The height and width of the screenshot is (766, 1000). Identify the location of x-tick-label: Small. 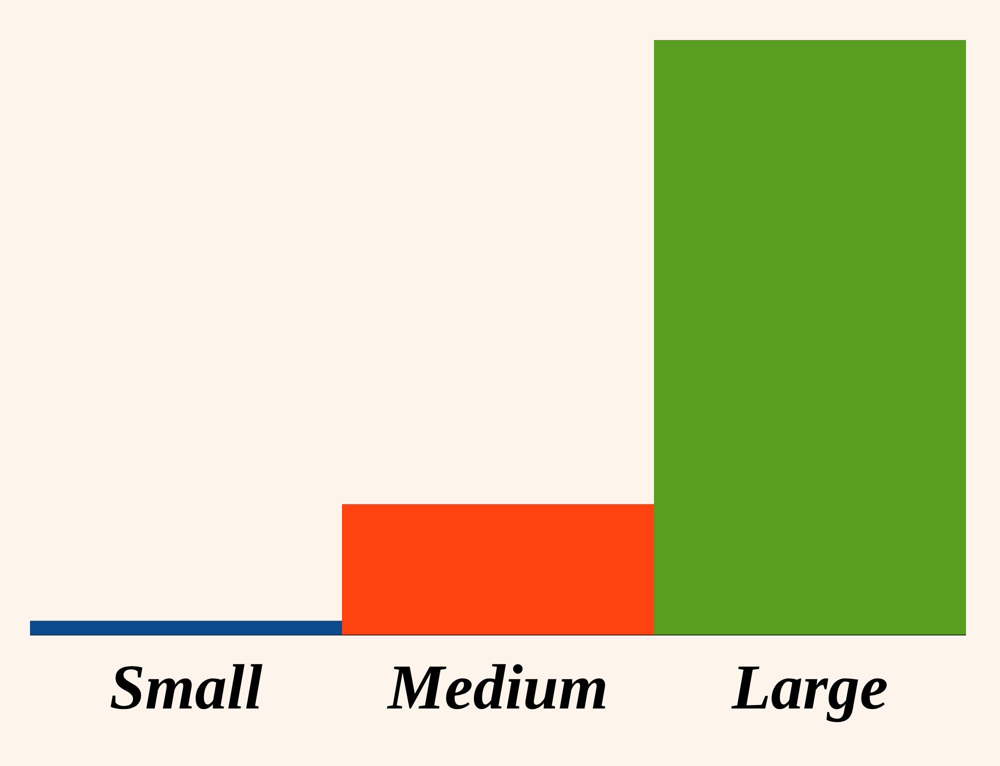
(186, 686).